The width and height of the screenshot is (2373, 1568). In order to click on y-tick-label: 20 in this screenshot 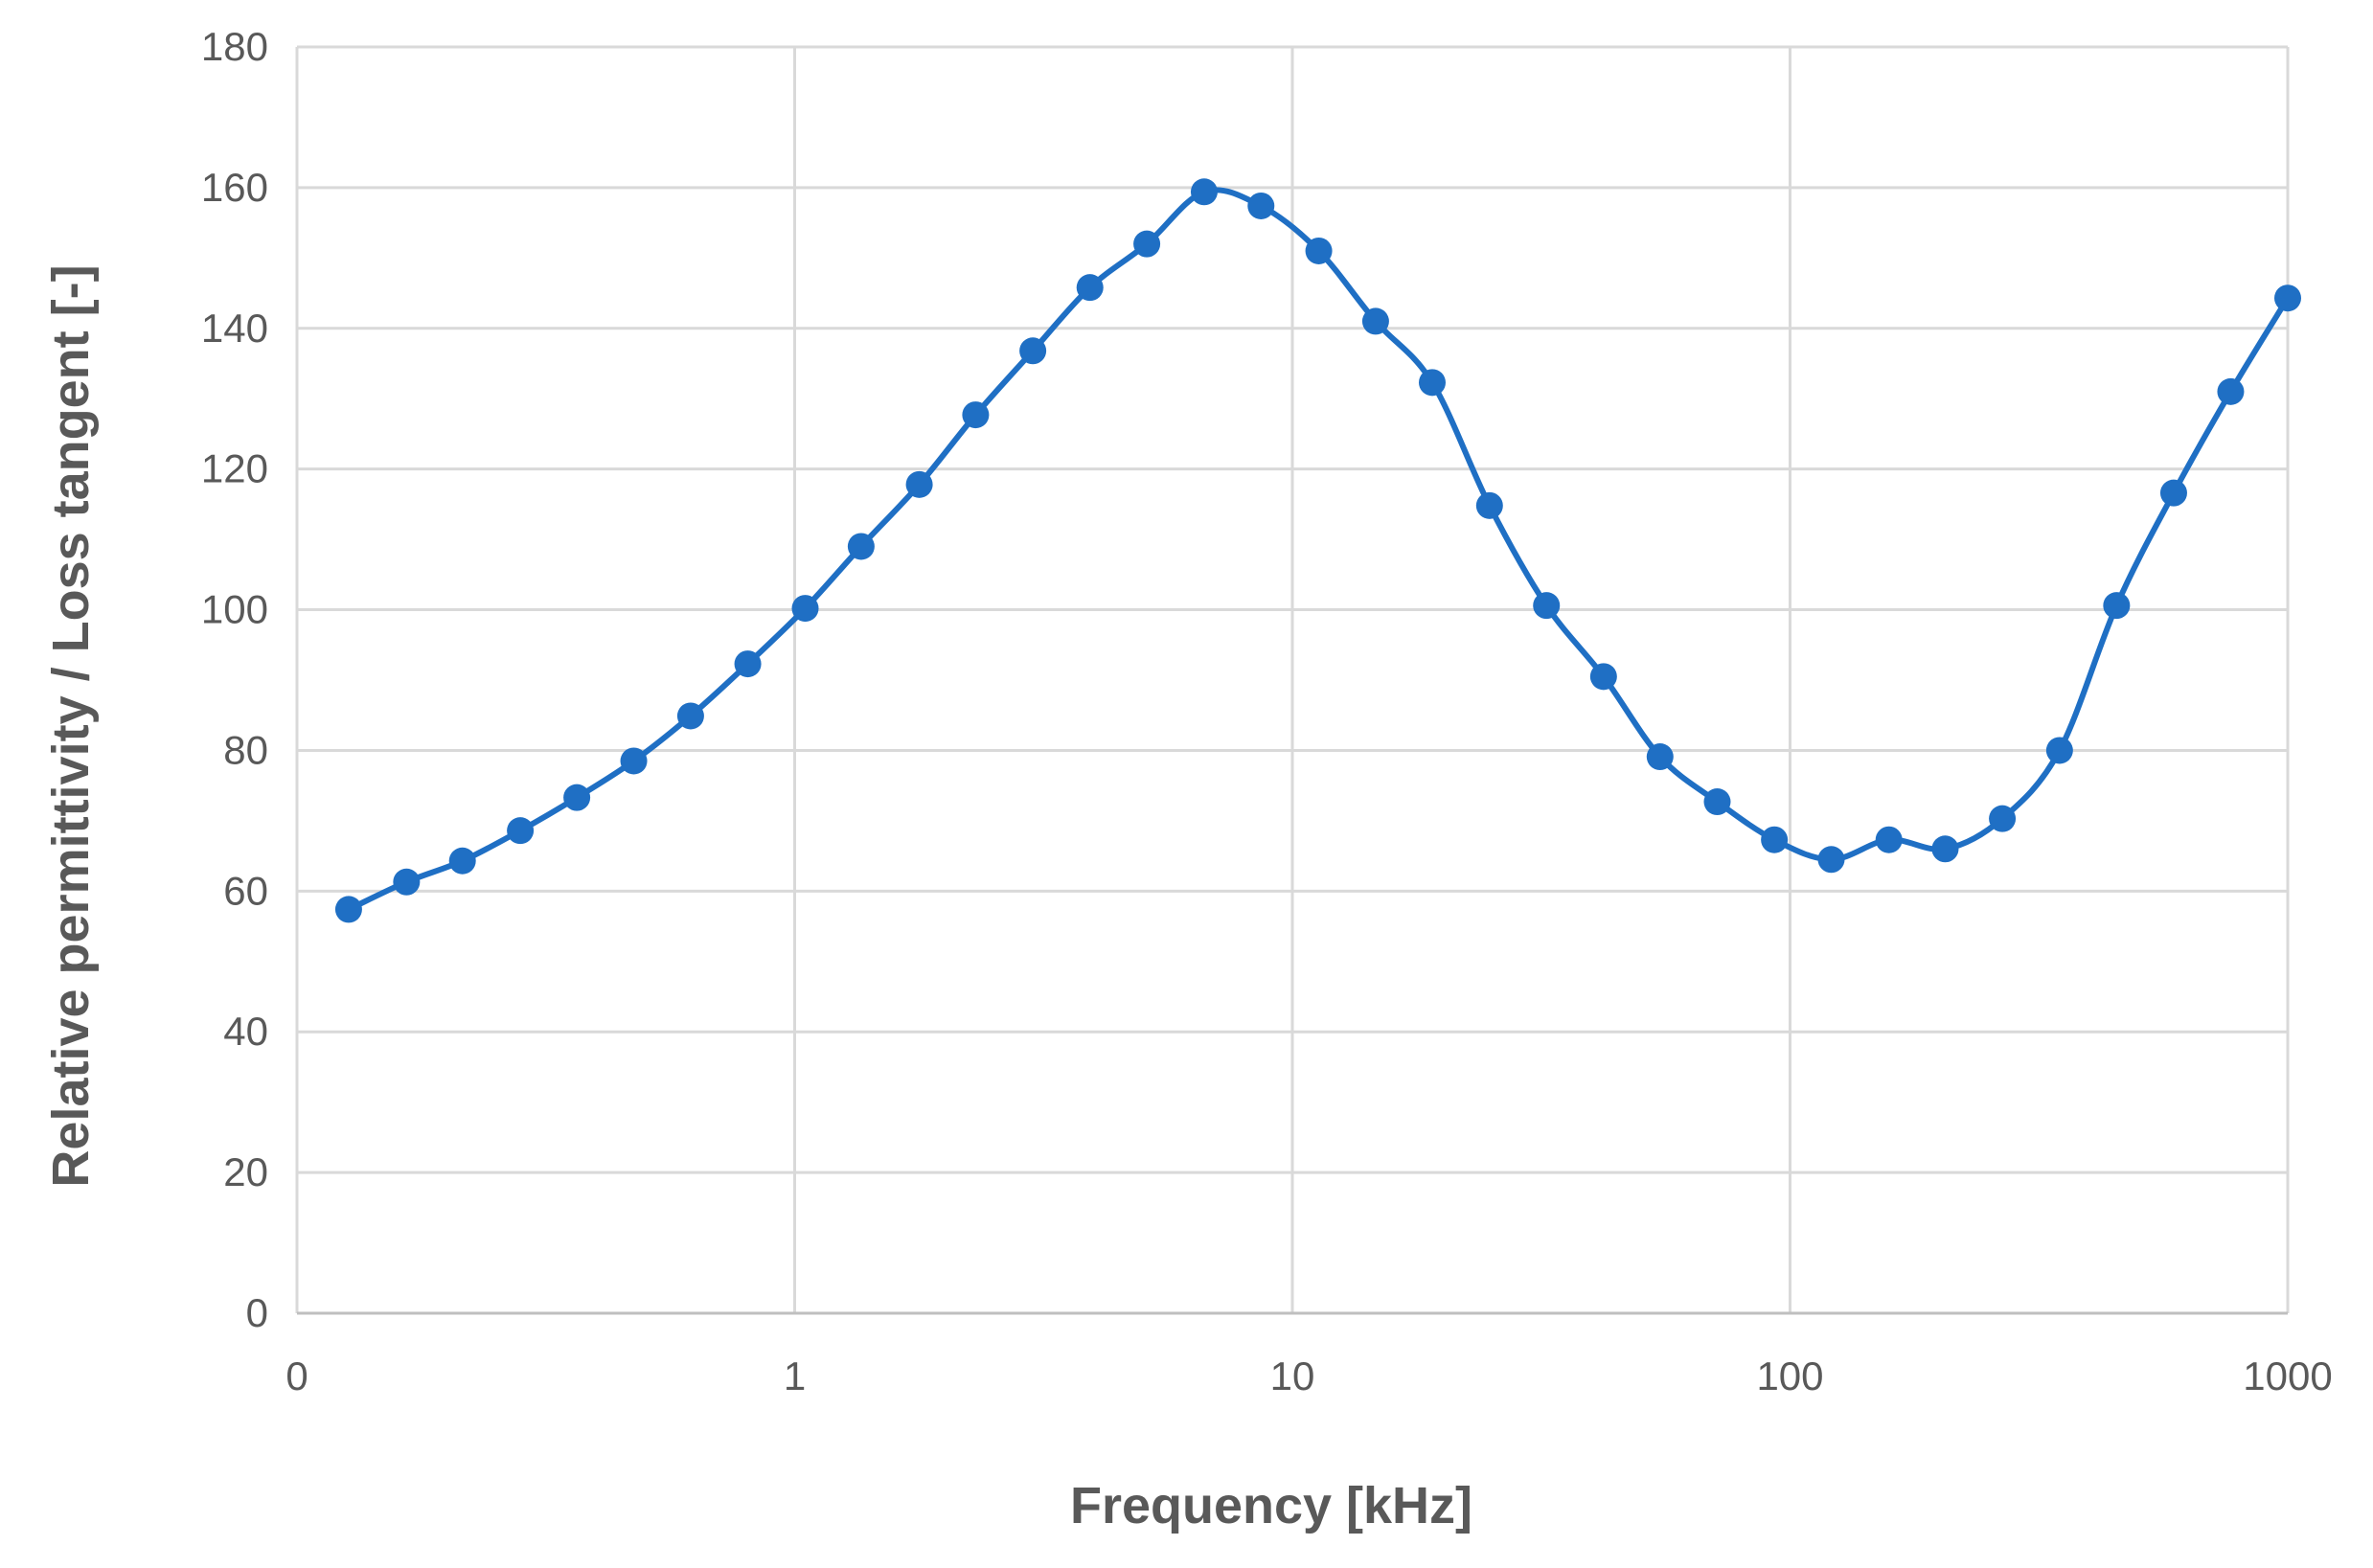, I will do `click(245, 1171)`.